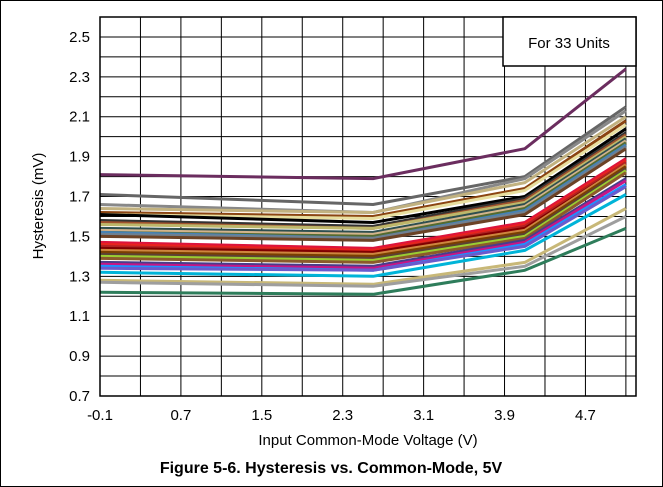 The width and height of the screenshot is (663, 487). What do you see at coordinates (79, 217) in the screenshot?
I see `y-tick-labels: 0.7 0.9 1.1 1.3 1.5 1.7 1.9 2.1 2.3 2.5` at bounding box center [79, 217].